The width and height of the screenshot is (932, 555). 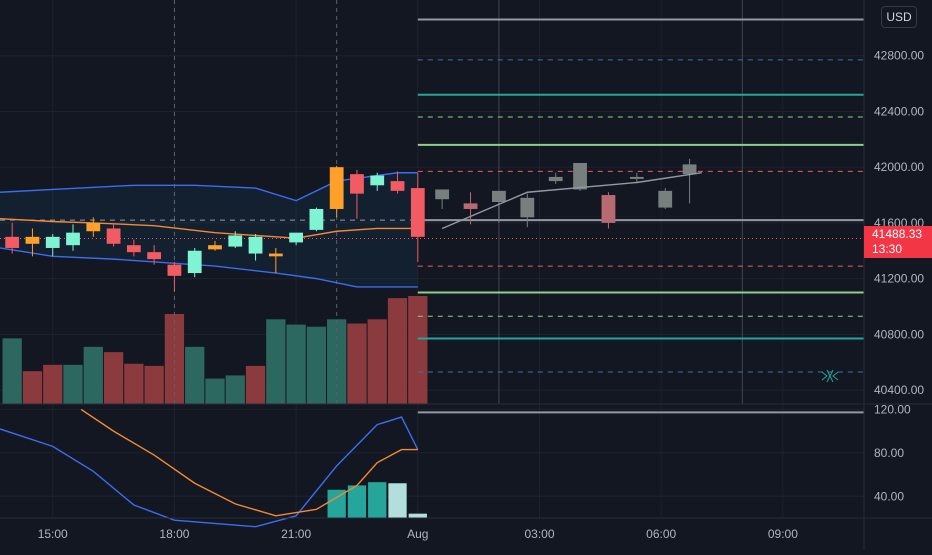 I want to click on time-axis-tick-label: 15:00, so click(x=53, y=534).